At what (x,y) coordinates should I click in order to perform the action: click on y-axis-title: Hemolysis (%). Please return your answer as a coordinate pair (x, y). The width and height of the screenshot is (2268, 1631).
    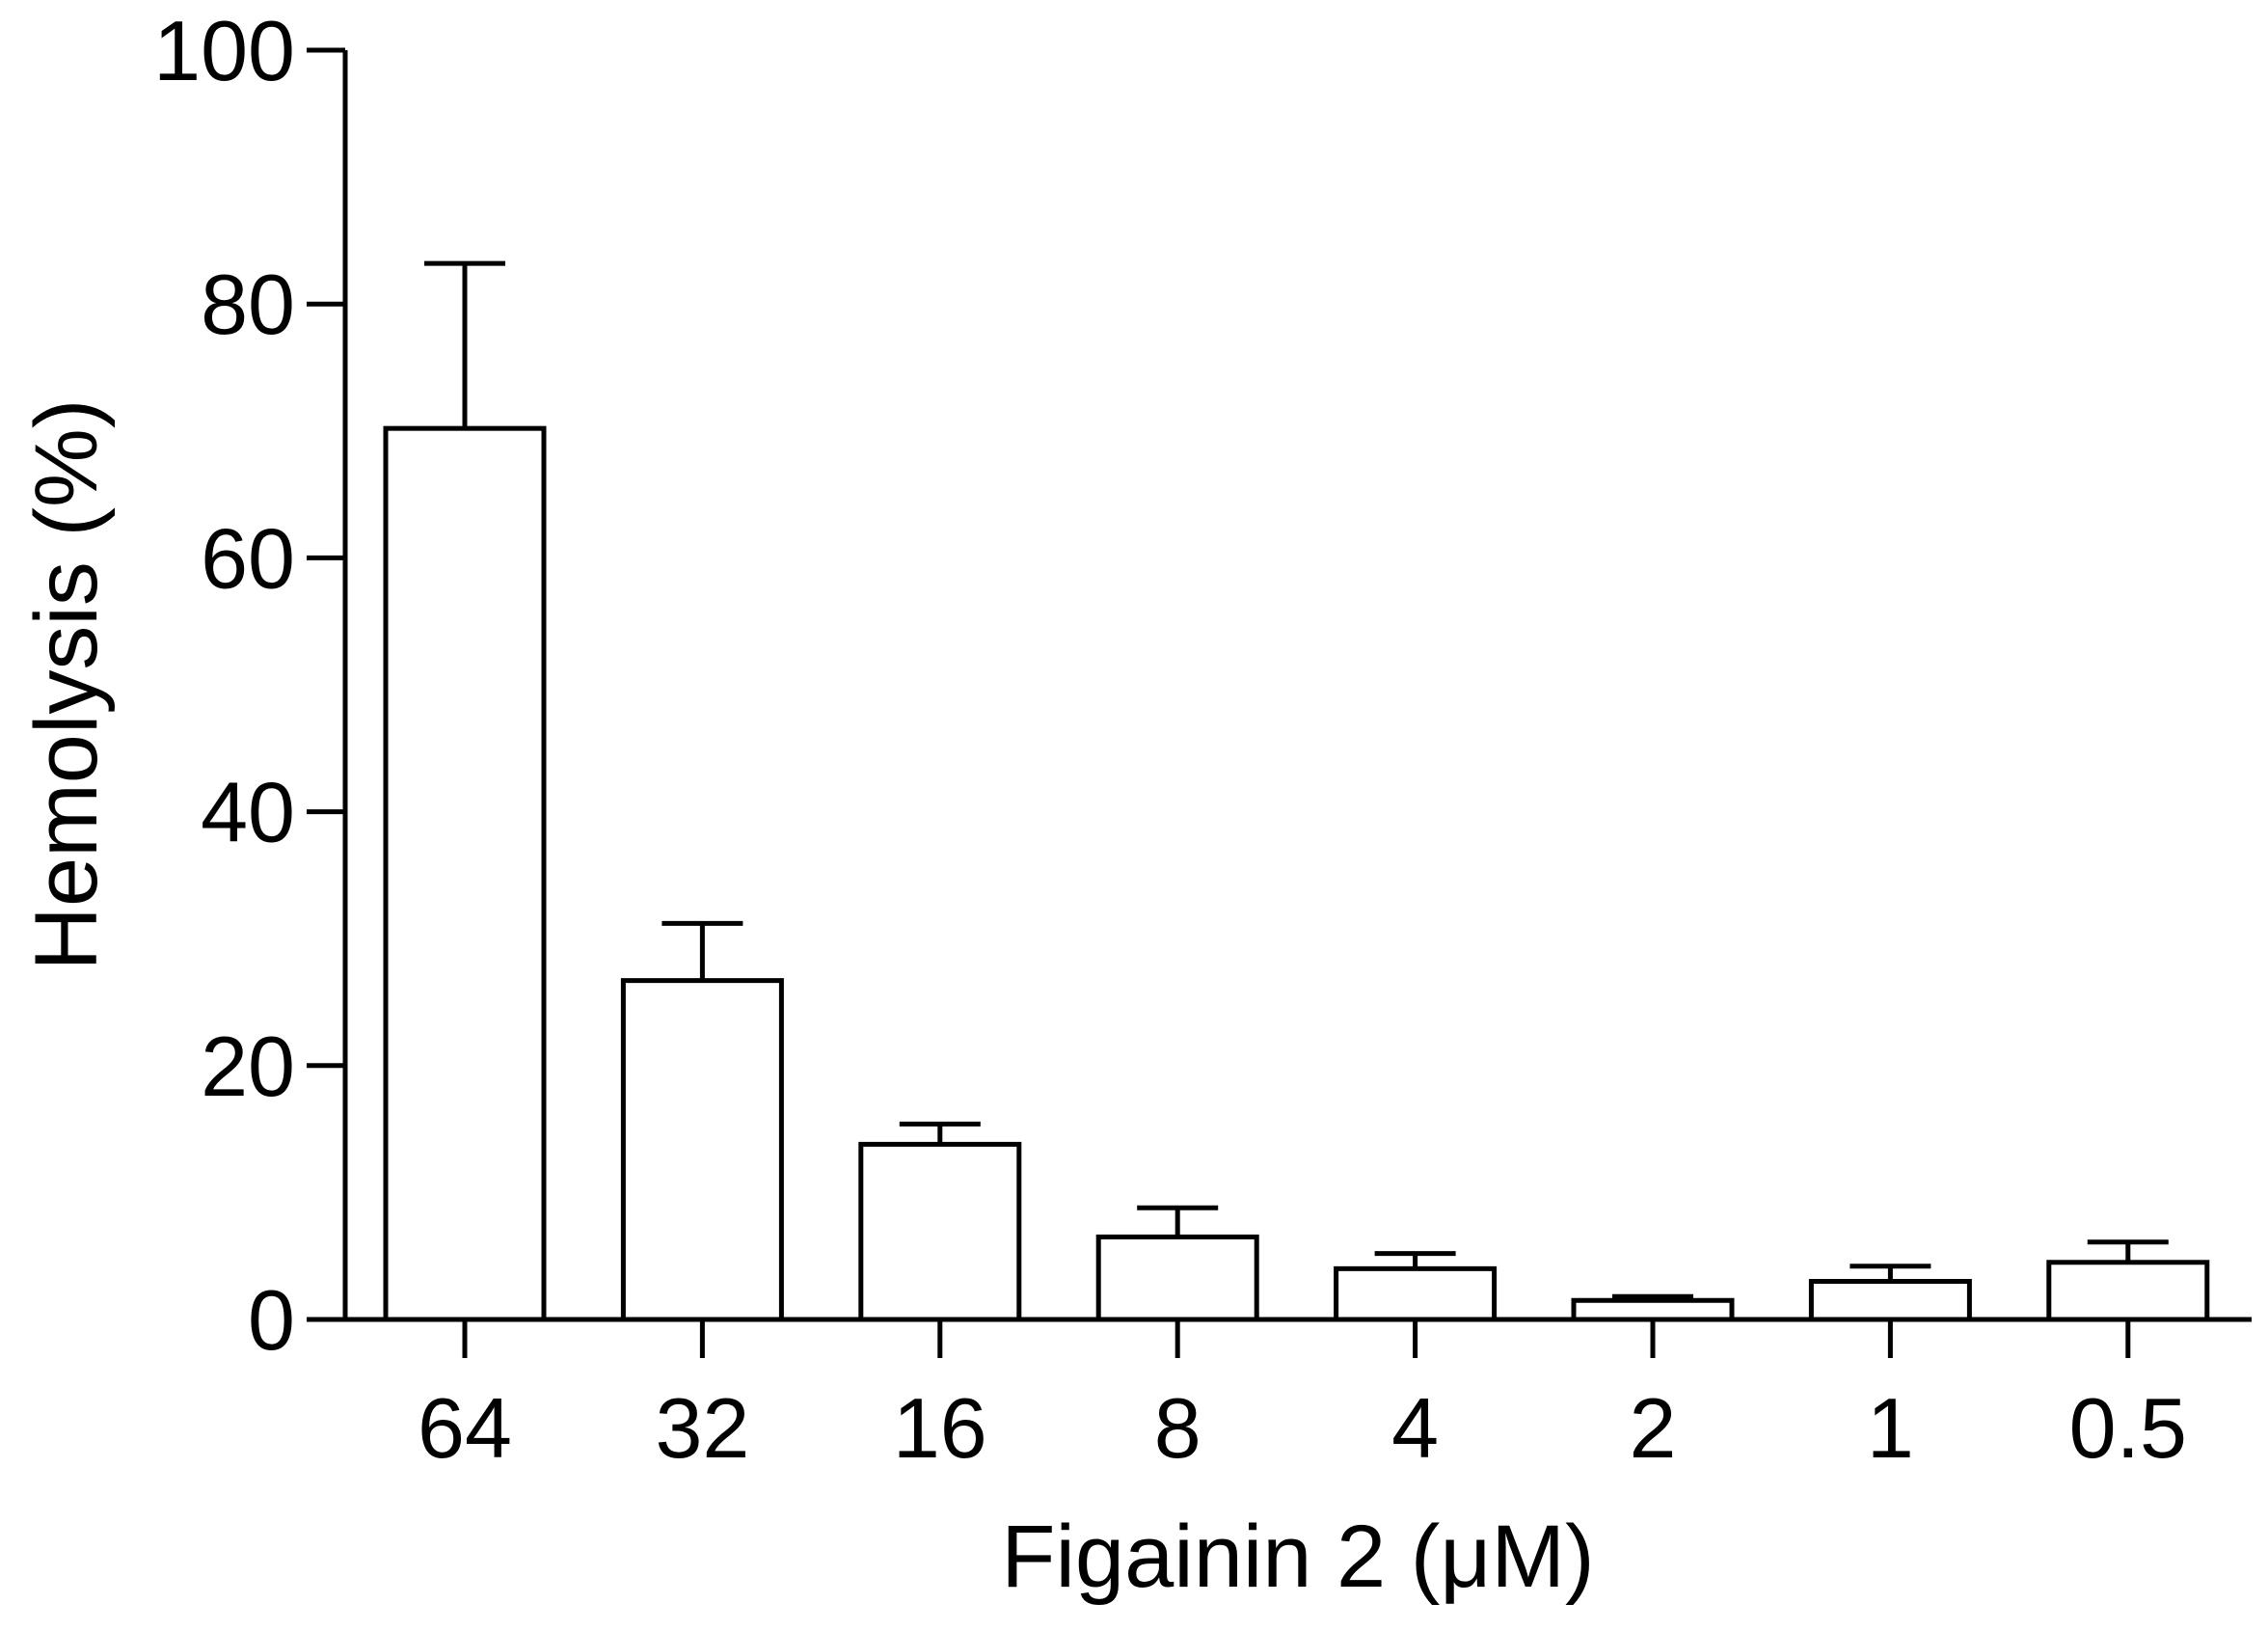
    Looking at the image, I should click on (66, 685).